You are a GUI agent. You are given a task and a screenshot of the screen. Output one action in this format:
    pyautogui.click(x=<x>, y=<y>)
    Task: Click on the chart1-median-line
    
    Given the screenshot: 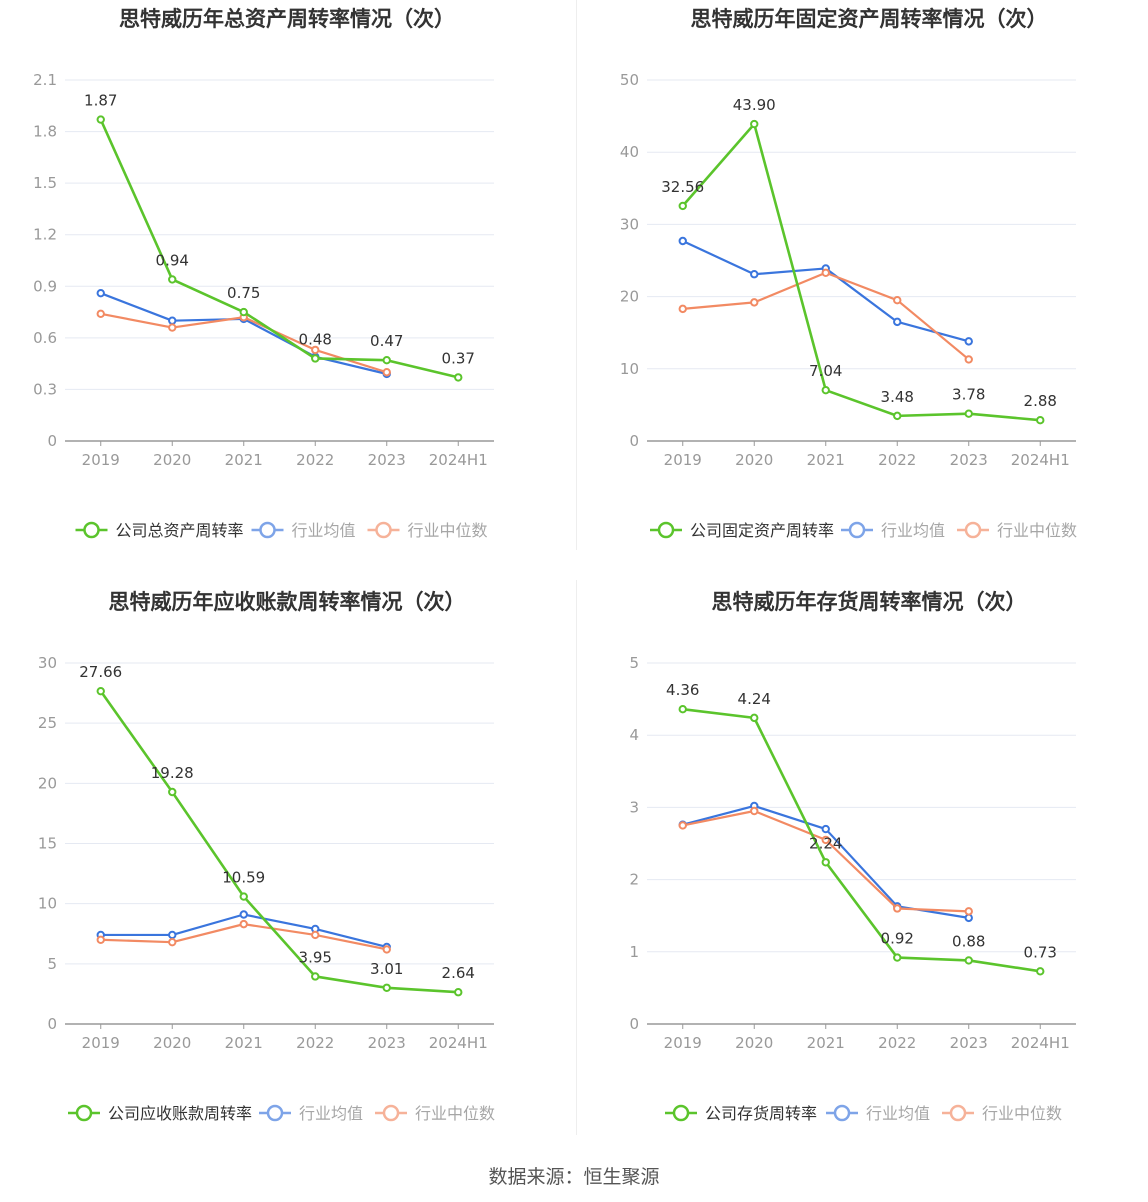 What is the action you would take?
    pyautogui.click(x=826, y=316)
    